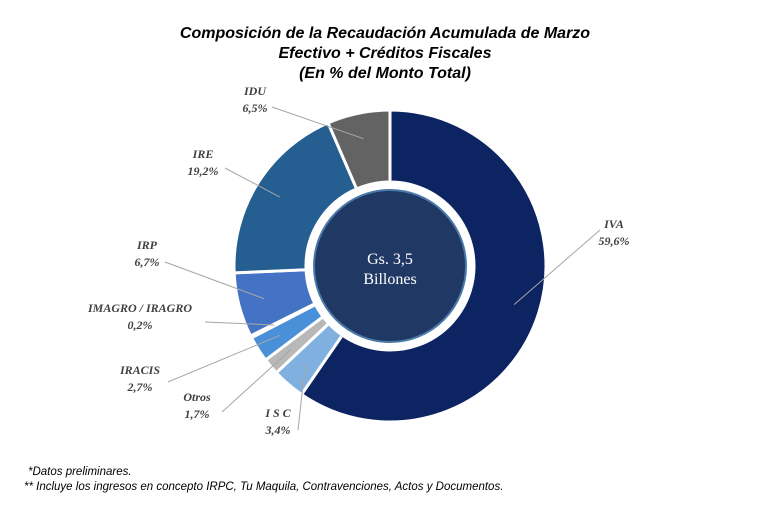 The image size is (770, 505). What do you see at coordinates (359, 149) in the screenshot?
I see `slice-idu` at bounding box center [359, 149].